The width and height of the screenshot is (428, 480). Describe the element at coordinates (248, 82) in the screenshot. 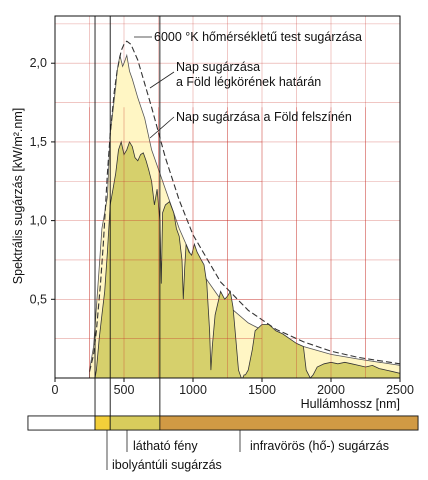

I see `annotation-top-atmosphere-line2: a Föld légkörének határán` at that location.